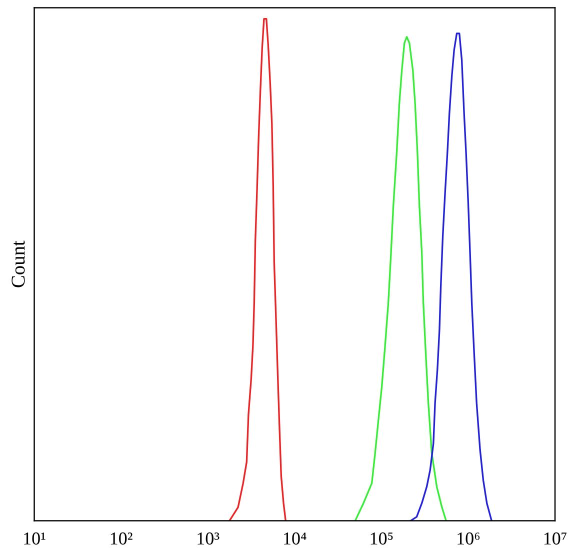  Describe the element at coordinates (18, 264) in the screenshot. I see `y-axis-title: Count` at that location.